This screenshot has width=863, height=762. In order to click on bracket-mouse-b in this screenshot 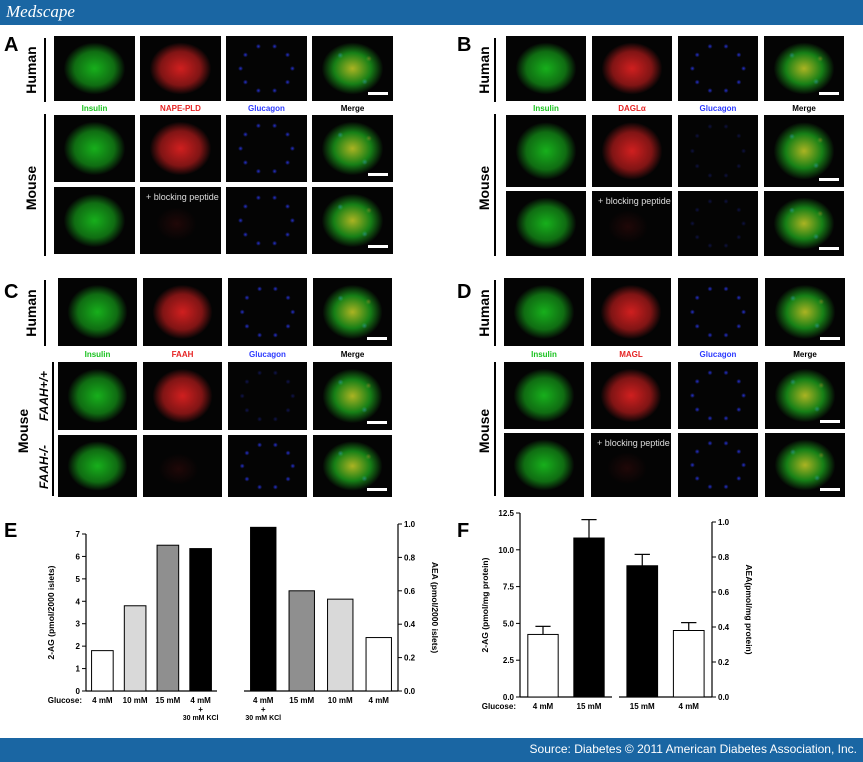, I will do `click(495, 185)`.